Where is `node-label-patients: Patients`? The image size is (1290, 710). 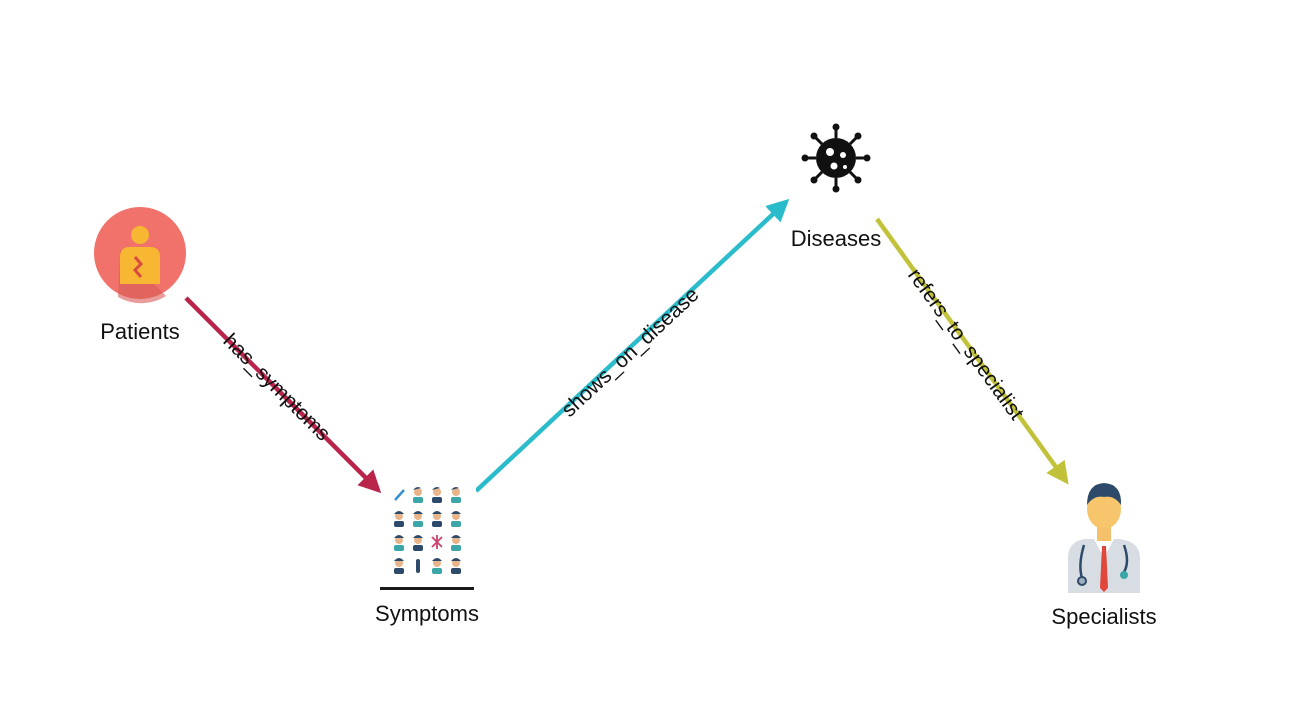 node-label-patients: Patients is located at coordinates (140, 331).